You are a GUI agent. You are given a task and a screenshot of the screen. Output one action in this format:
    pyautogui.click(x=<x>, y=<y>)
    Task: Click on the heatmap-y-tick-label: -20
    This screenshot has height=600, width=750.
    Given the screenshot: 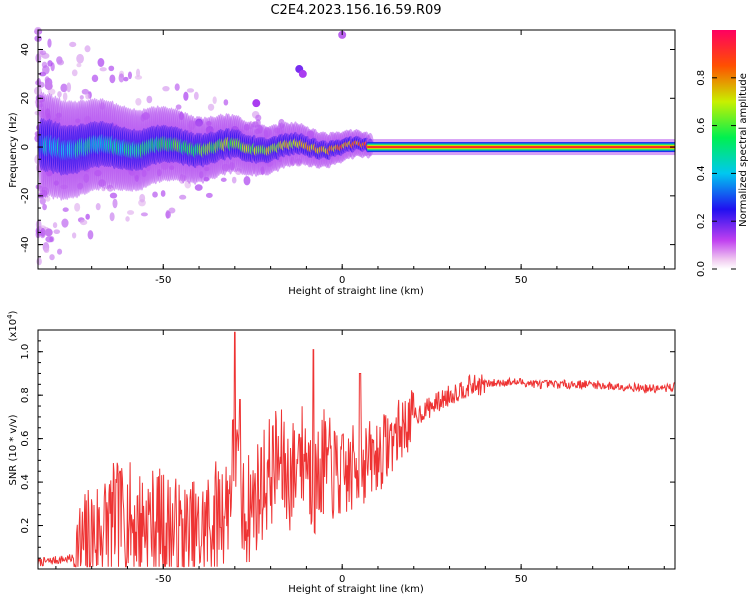 What is the action you would take?
    pyautogui.click(x=25, y=196)
    